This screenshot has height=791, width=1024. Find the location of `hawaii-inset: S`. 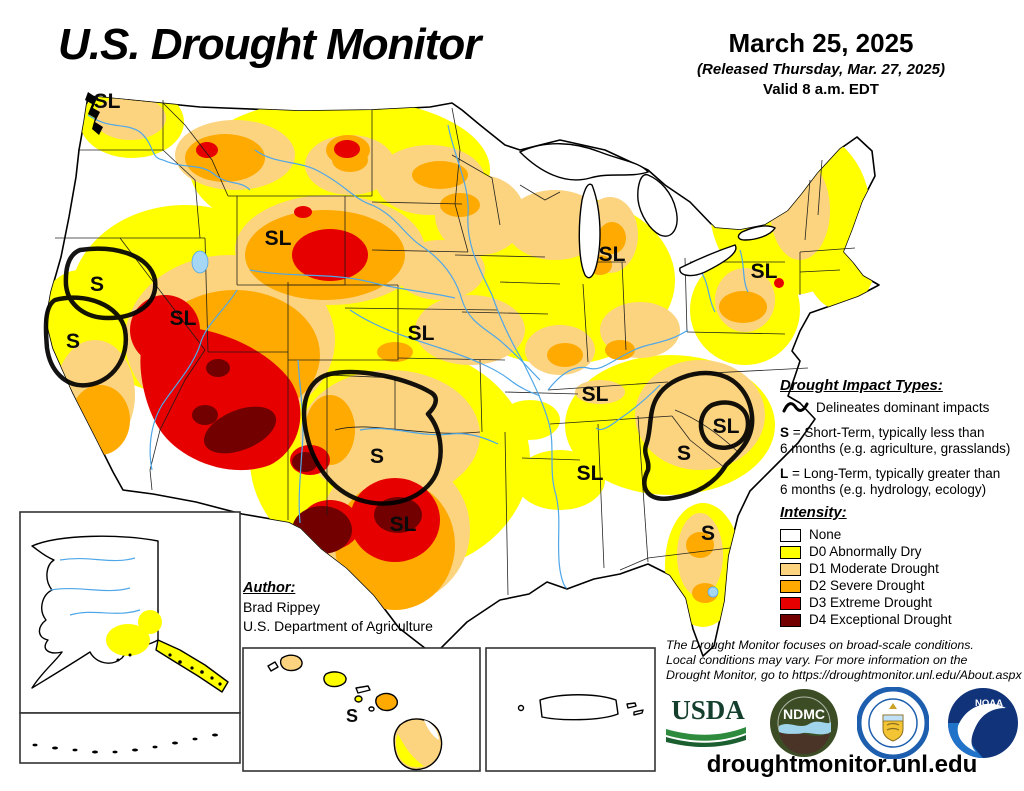

hawaii-inset: S is located at coordinates (361, 709).